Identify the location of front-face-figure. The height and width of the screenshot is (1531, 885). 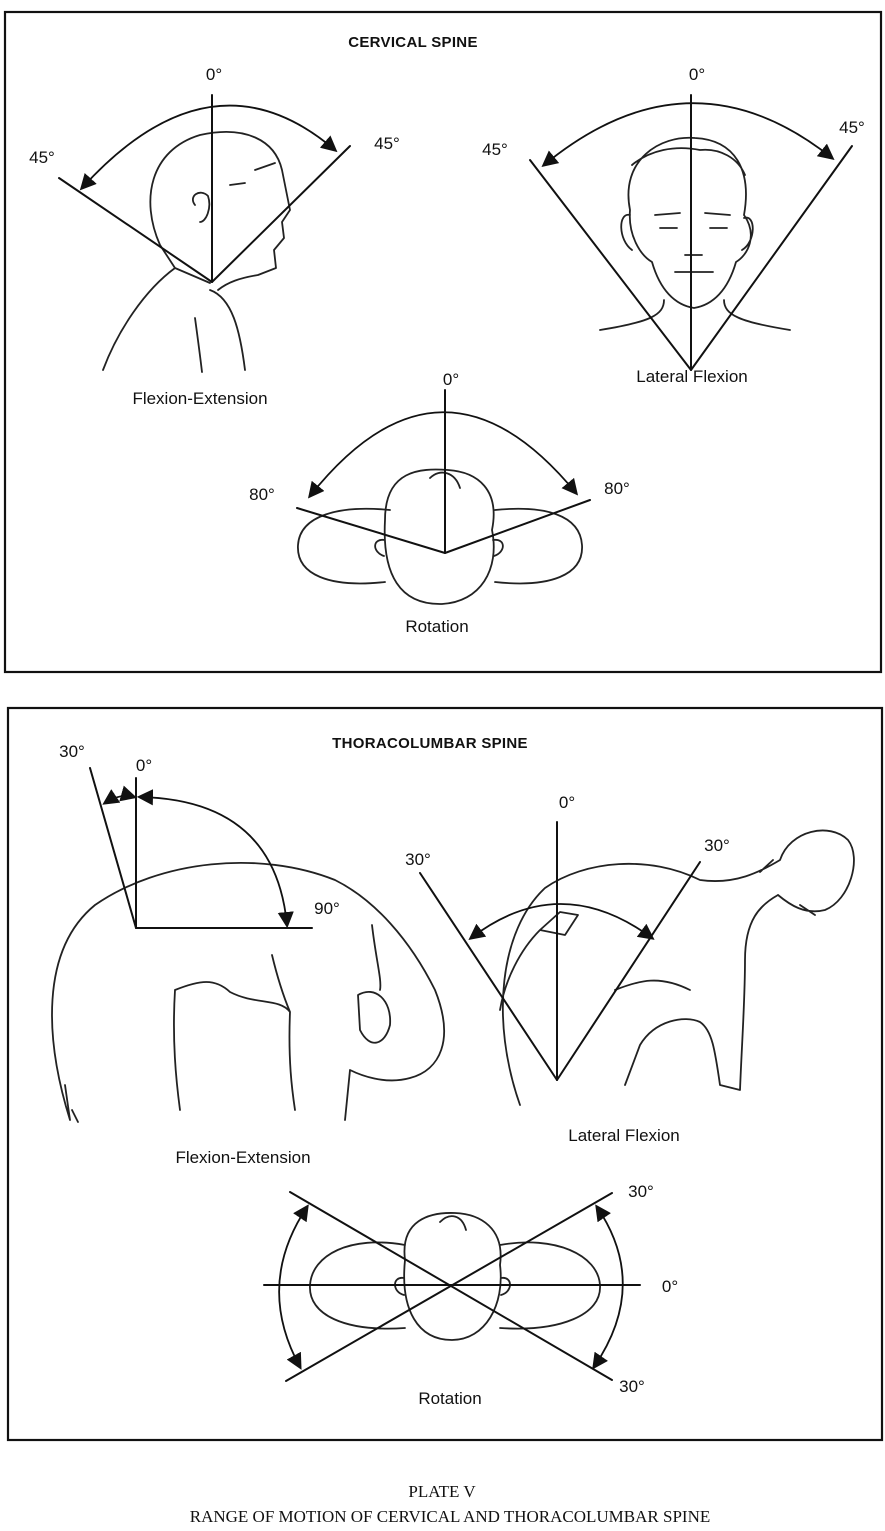
(695, 233).